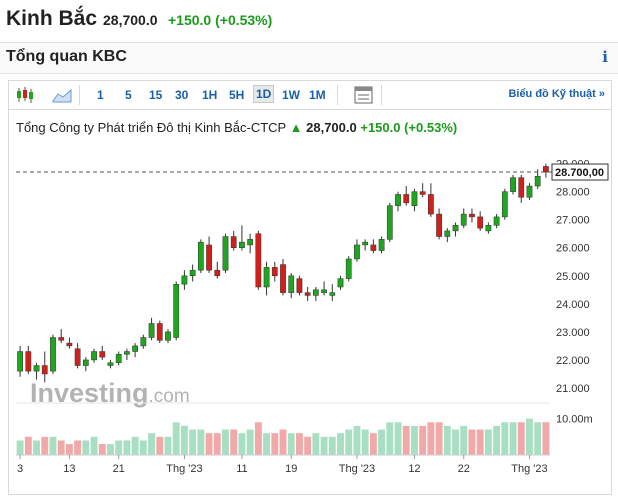  What do you see at coordinates (573, 361) in the screenshot?
I see `y-tick-label: 22.000` at bounding box center [573, 361].